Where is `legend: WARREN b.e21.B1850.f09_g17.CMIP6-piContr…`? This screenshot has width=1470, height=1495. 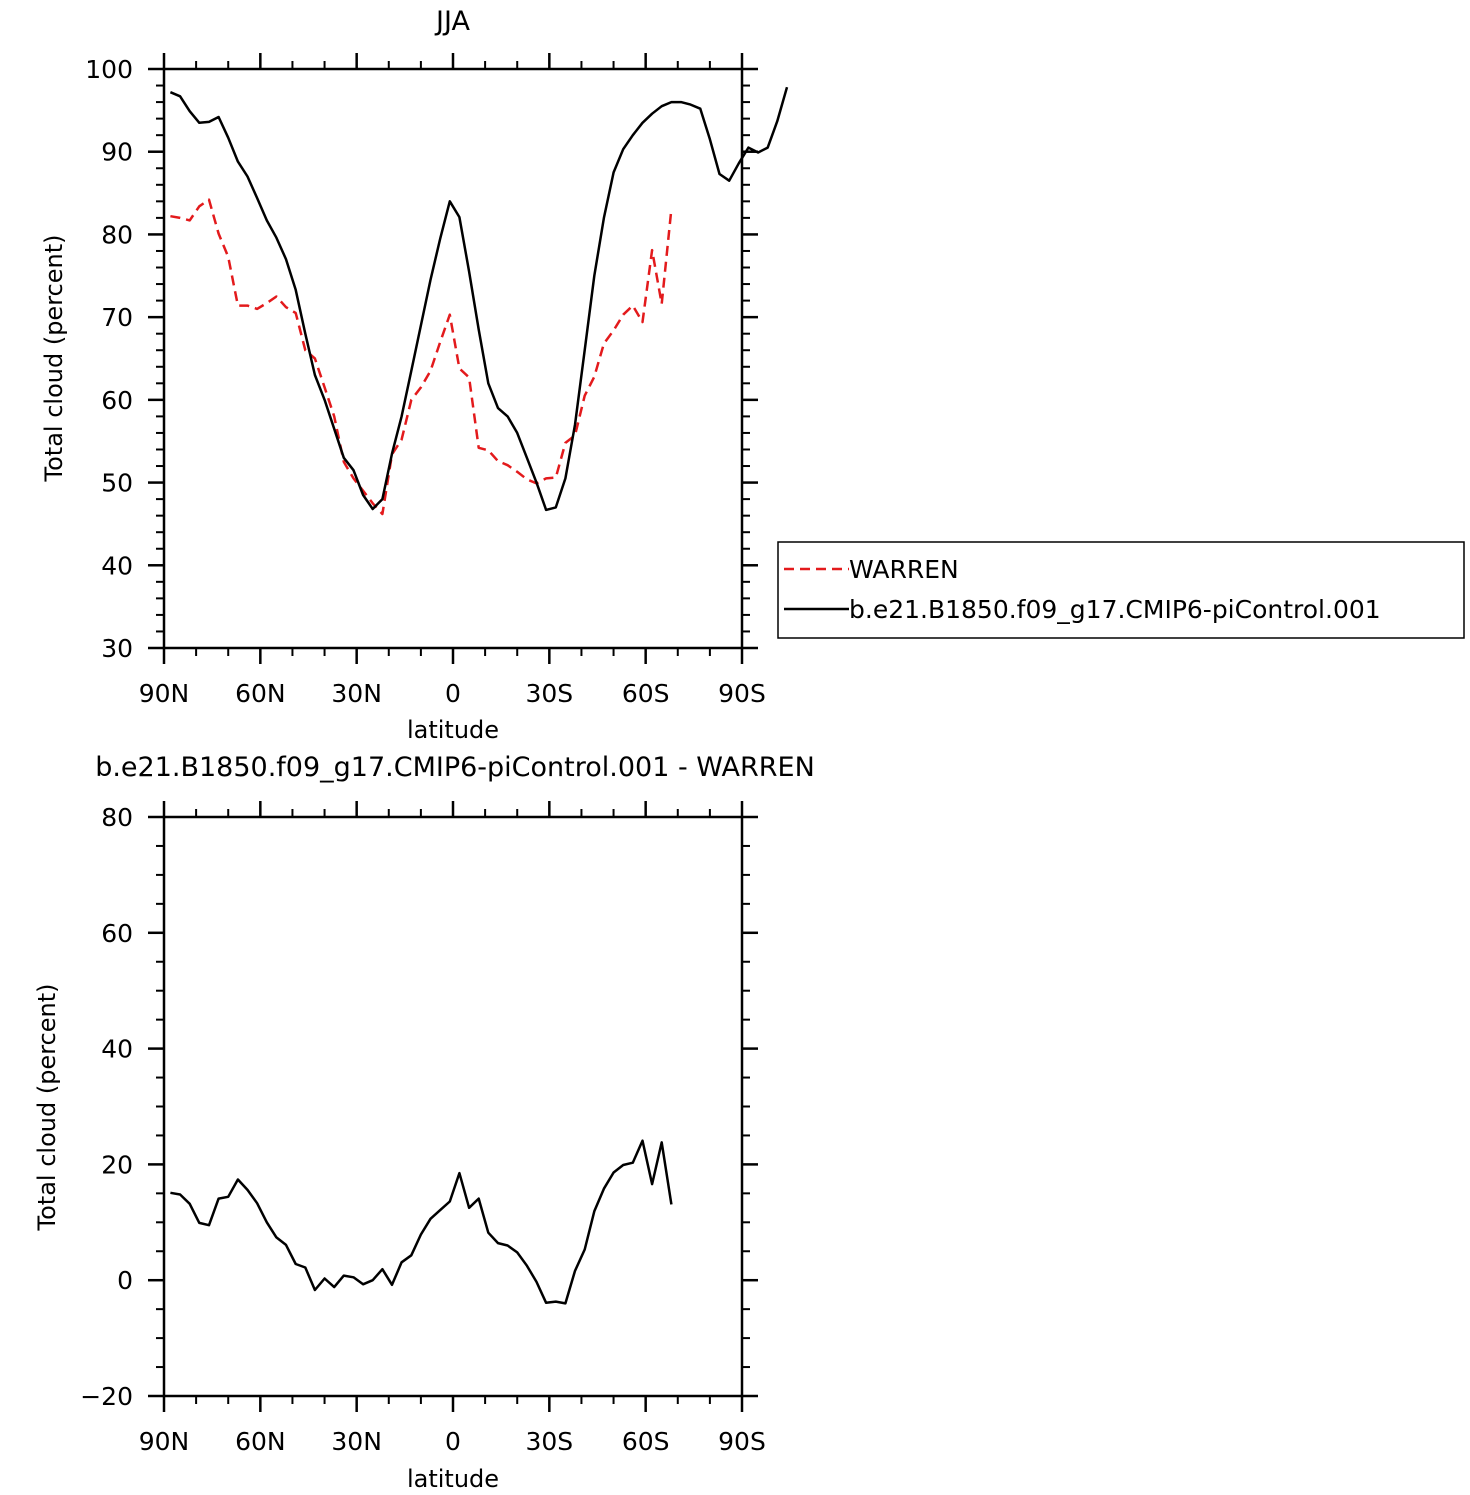 legend: WARREN b.e21.B1850.f09_g17.CMIP6-piContr… is located at coordinates (1121, 590).